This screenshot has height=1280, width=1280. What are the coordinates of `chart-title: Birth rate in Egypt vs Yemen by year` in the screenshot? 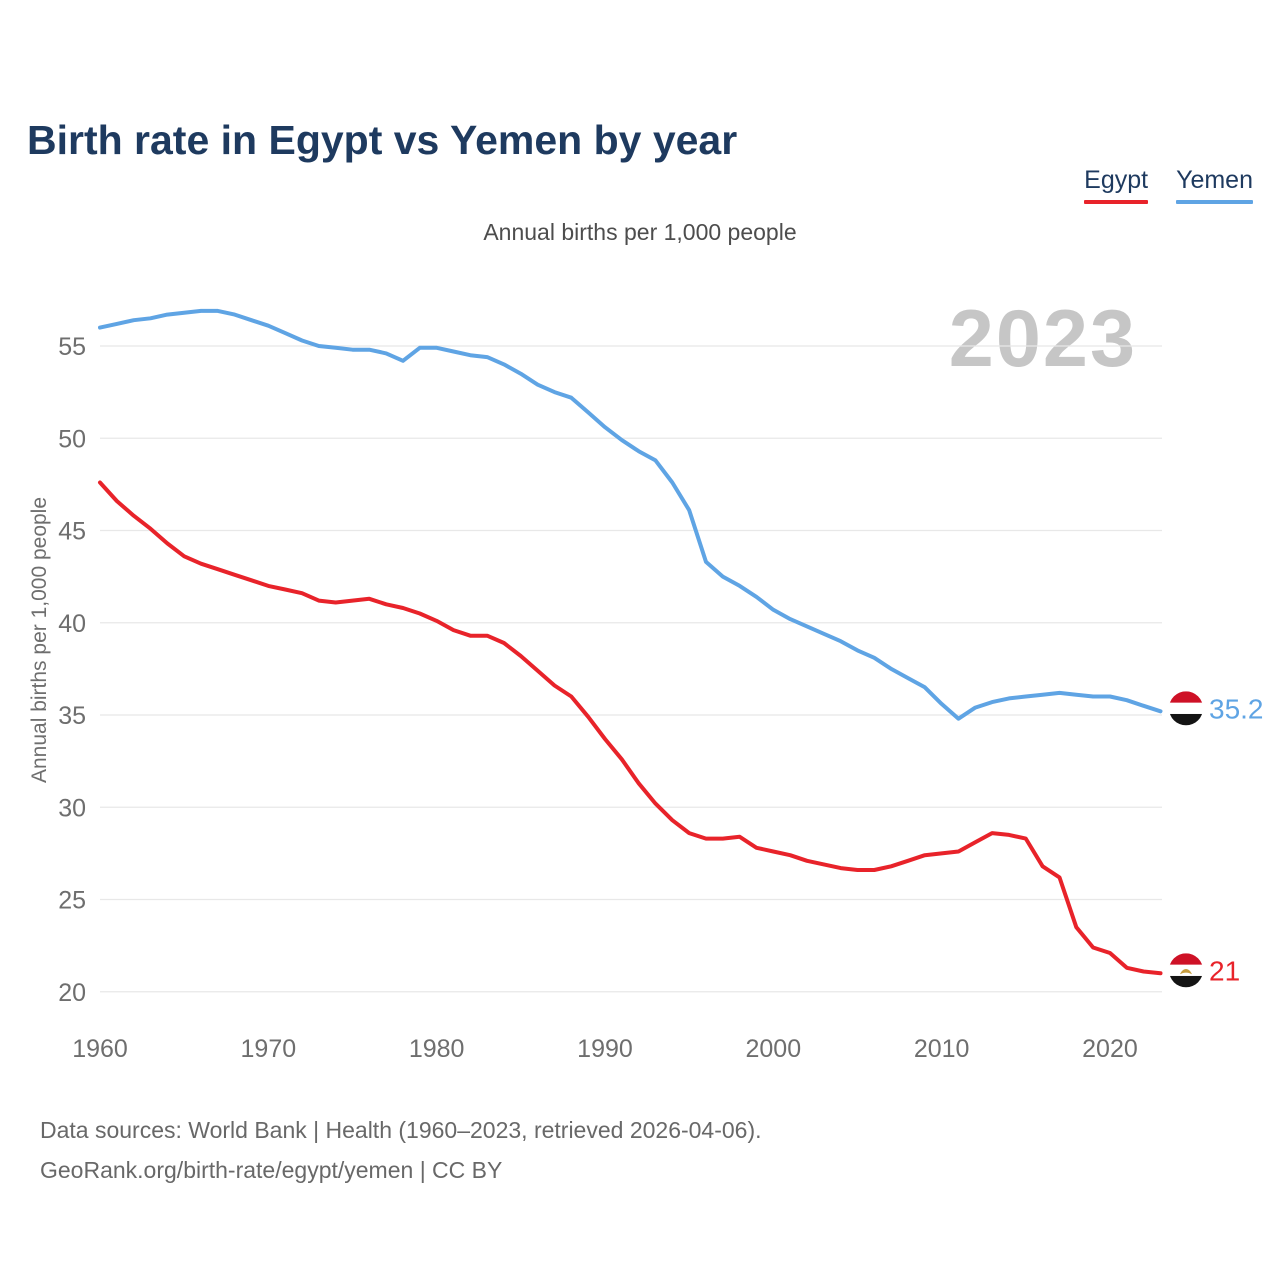 It's located at (382, 140).